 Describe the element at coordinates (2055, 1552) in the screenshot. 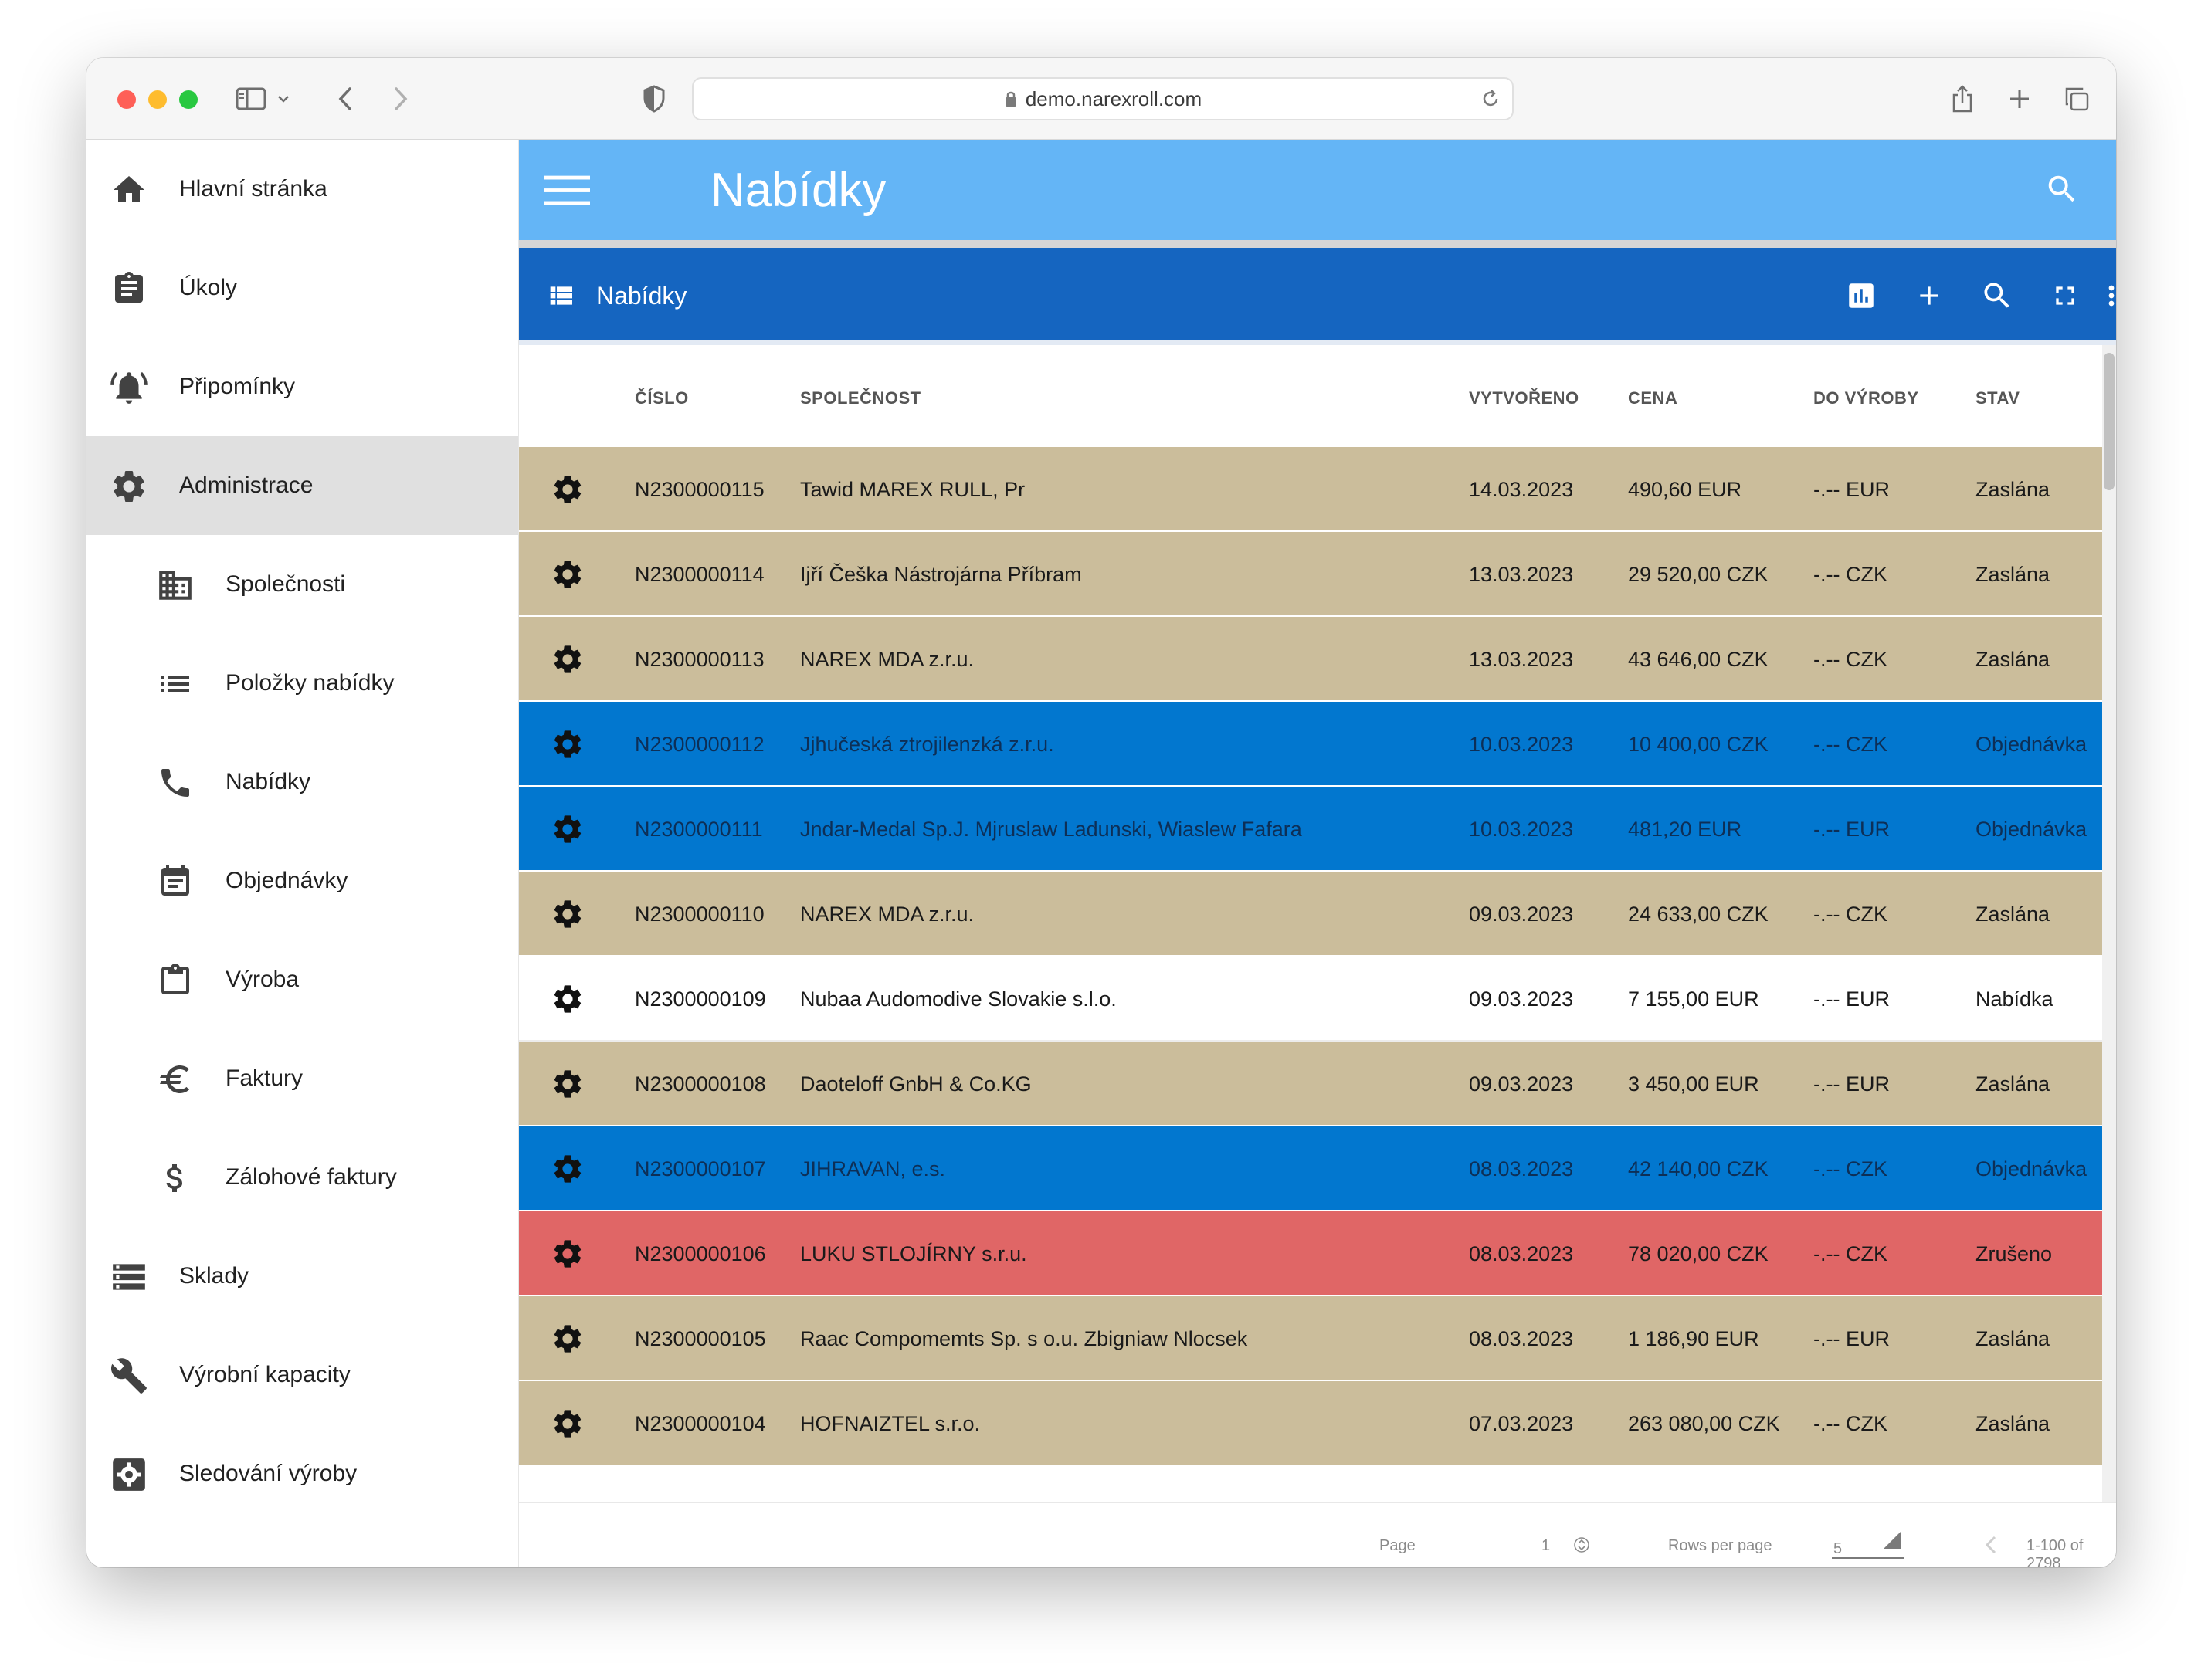

I see `range-text: 1-100 of 2798` at that location.